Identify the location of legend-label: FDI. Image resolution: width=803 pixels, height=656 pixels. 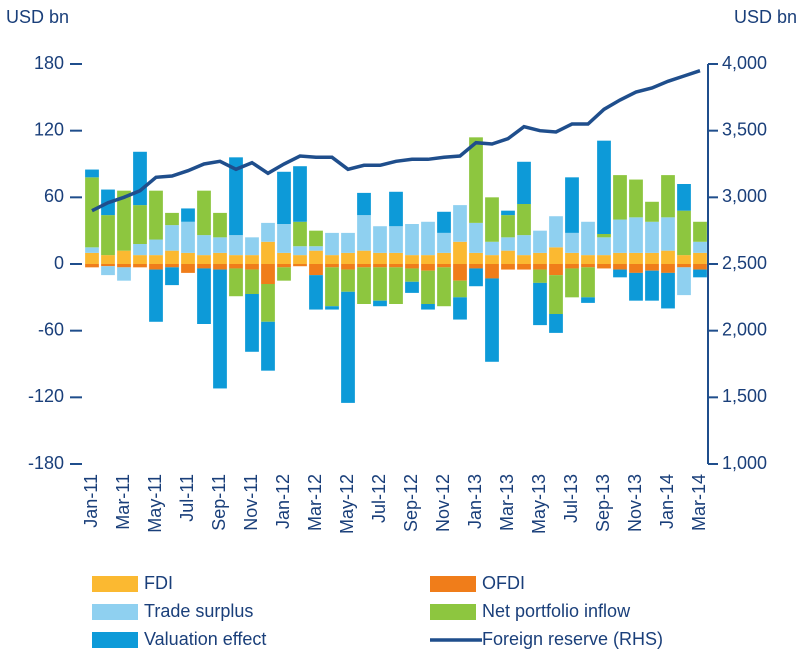
(158, 583).